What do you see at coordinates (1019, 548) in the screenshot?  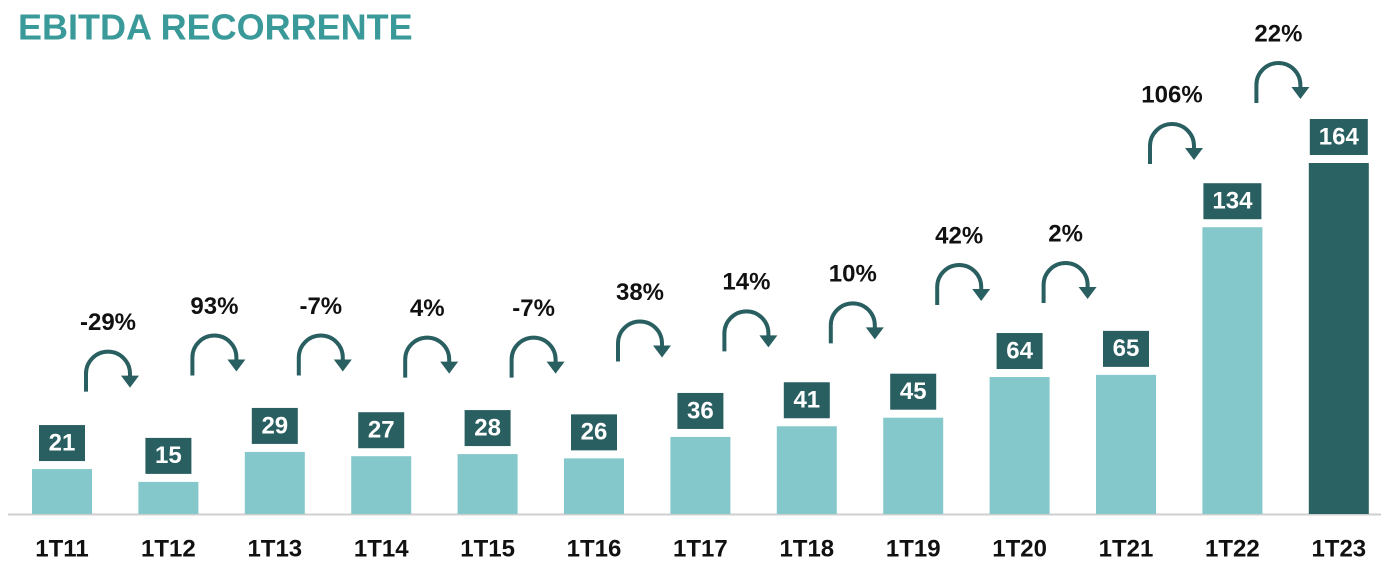 I see `x-tick-label: 1T20` at bounding box center [1019, 548].